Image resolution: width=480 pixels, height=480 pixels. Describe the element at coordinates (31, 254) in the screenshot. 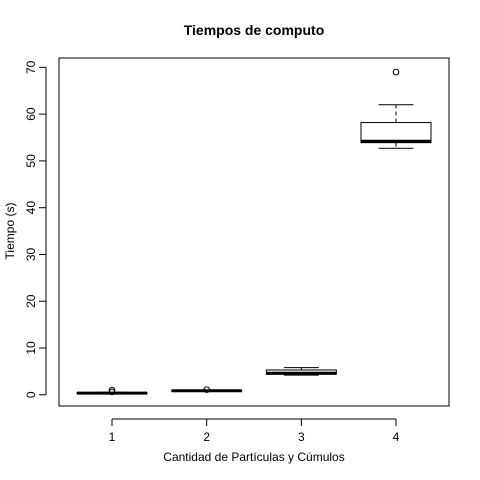

I see `y-tick-label: 30` at that location.